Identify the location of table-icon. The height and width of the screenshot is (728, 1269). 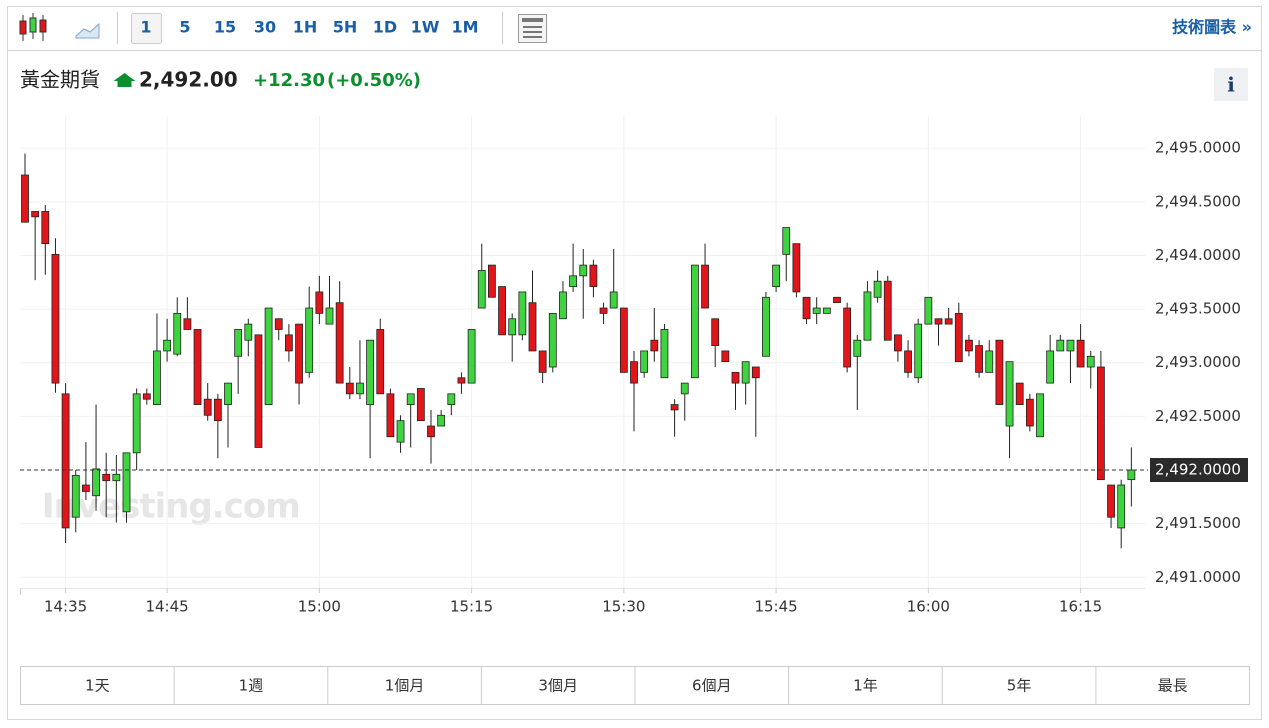
(532, 28).